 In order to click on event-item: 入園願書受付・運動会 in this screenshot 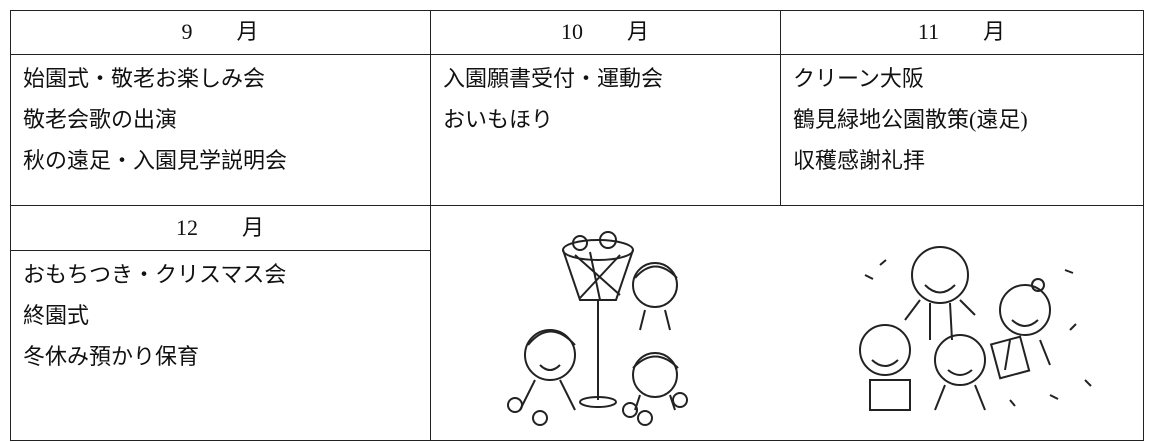, I will do `click(553, 78)`.